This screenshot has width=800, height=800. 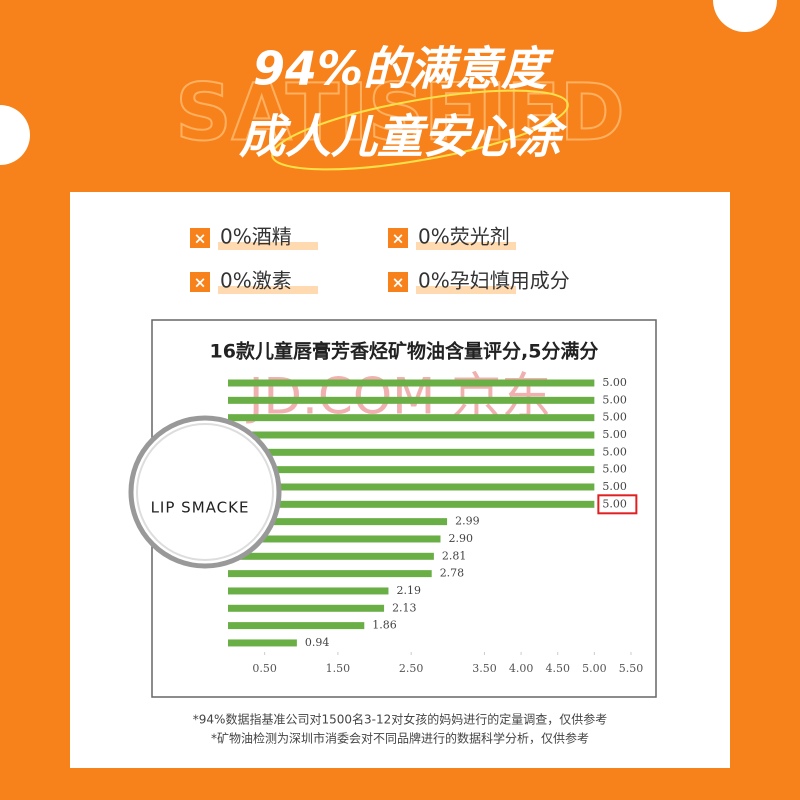 What do you see at coordinates (408, 590) in the screenshot?
I see `value-label: 2.19` at bounding box center [408, 590].